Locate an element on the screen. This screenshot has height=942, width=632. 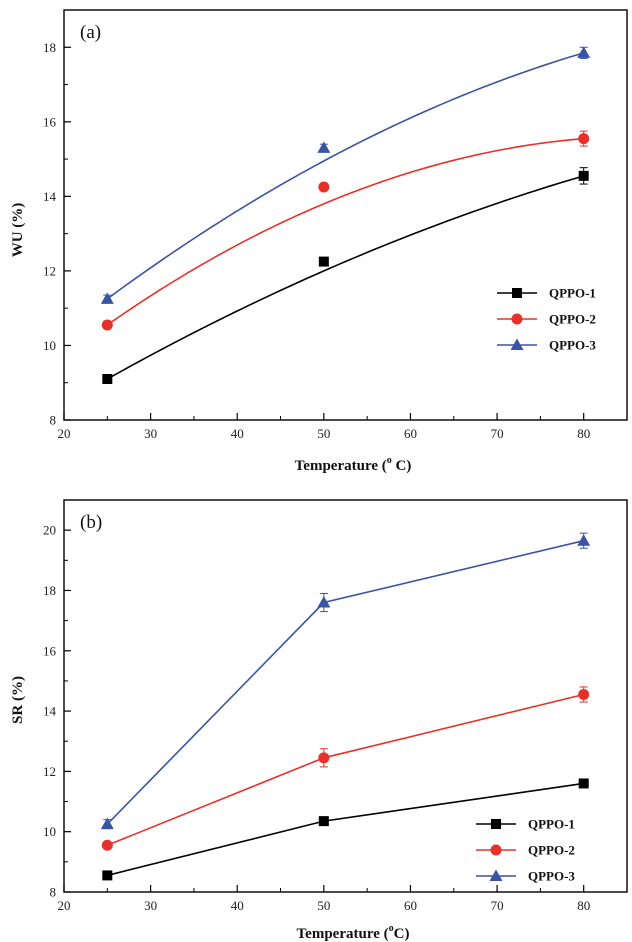
panel-a-legend: QPPO-1 QPPO-2 QPPO-3 is located at coordinates (546, 319).